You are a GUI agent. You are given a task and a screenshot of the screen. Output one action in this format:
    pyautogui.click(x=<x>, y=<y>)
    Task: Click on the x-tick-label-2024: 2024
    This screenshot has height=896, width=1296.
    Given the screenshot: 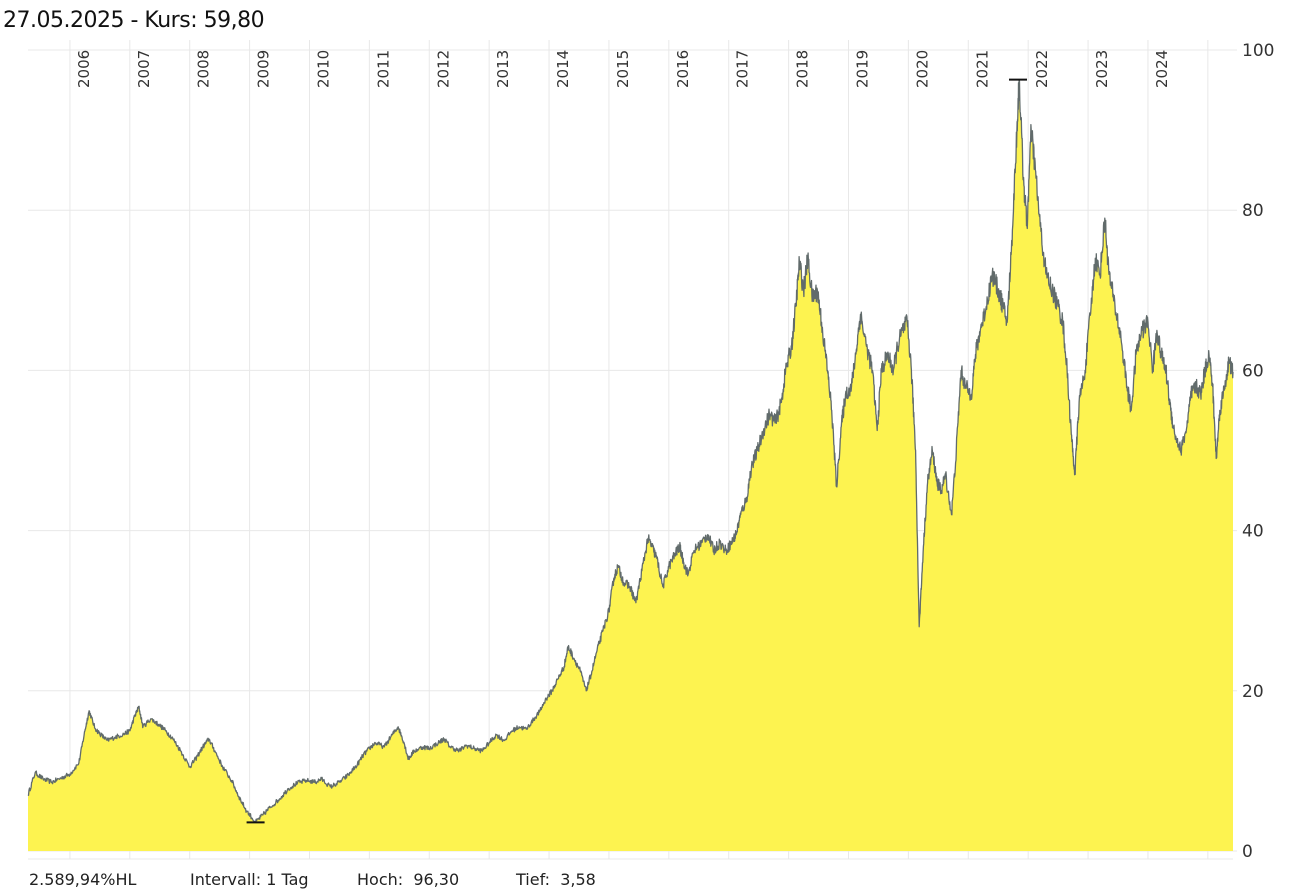 What is the action you would take?
    pyautogui.click(x=1162, y=69)
    